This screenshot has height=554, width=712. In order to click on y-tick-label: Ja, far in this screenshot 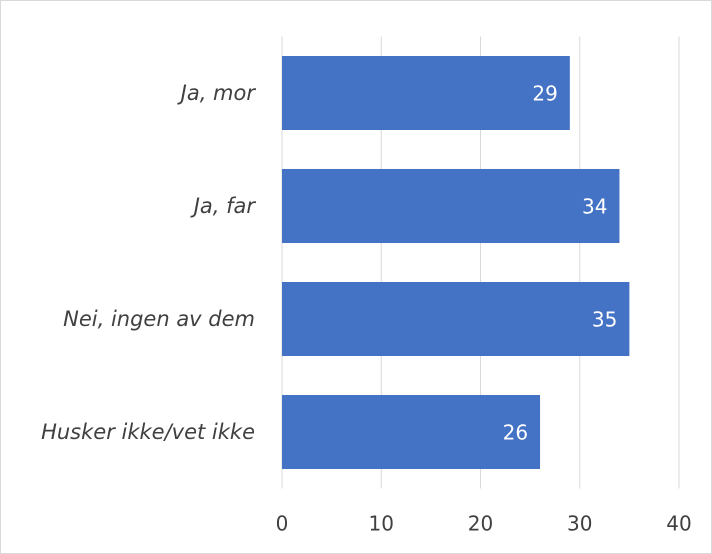, I will do `click(223, 206)`.